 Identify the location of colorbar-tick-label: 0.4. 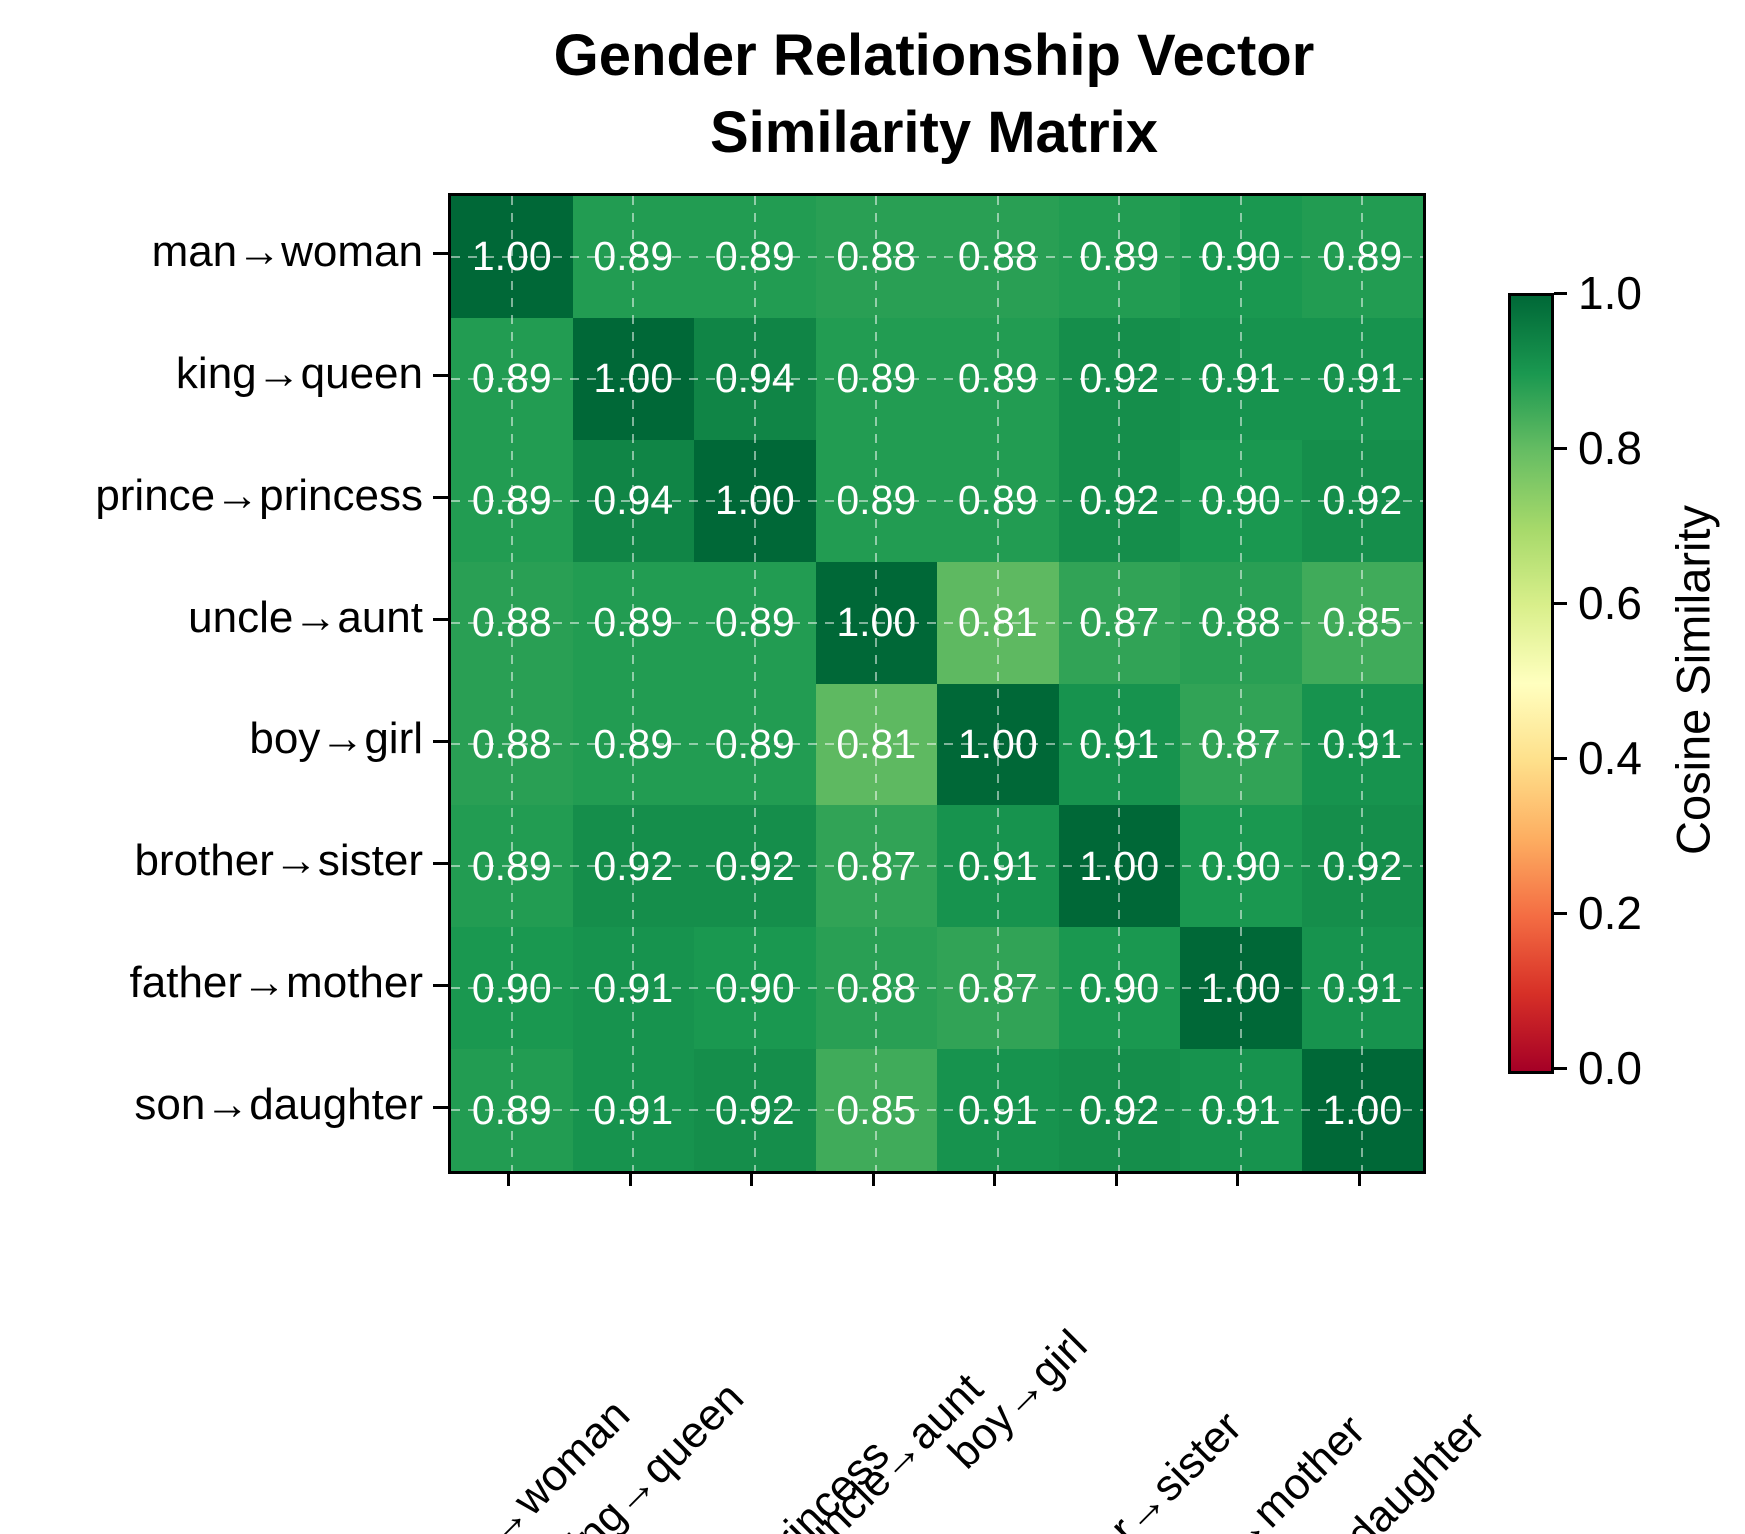
(1610, 758).